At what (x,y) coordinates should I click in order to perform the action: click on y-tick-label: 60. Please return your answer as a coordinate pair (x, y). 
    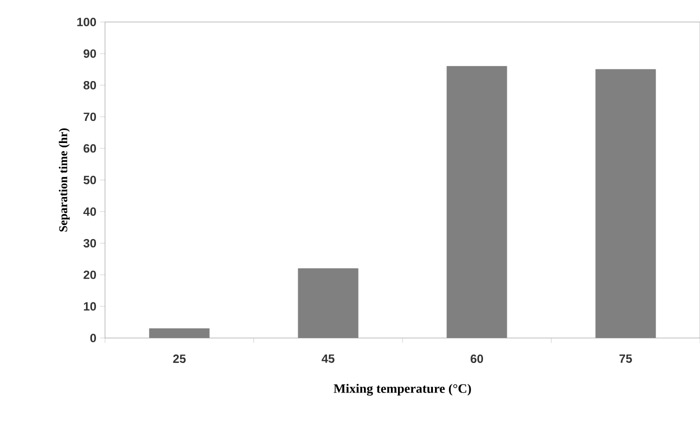
    Looking at the image, I should click on (90, 148).